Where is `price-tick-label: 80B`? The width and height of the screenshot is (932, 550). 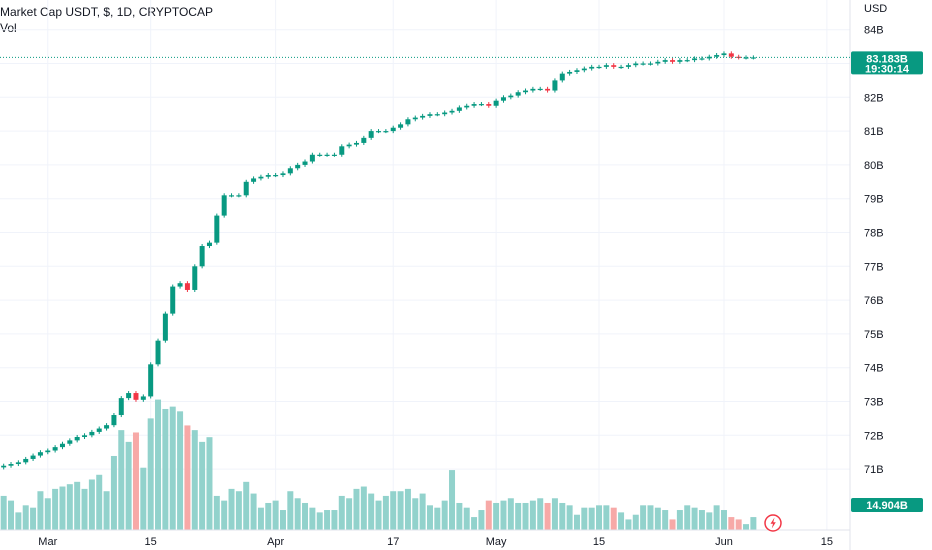
price-tick-label: 80B is located at coordinates (874, 166).